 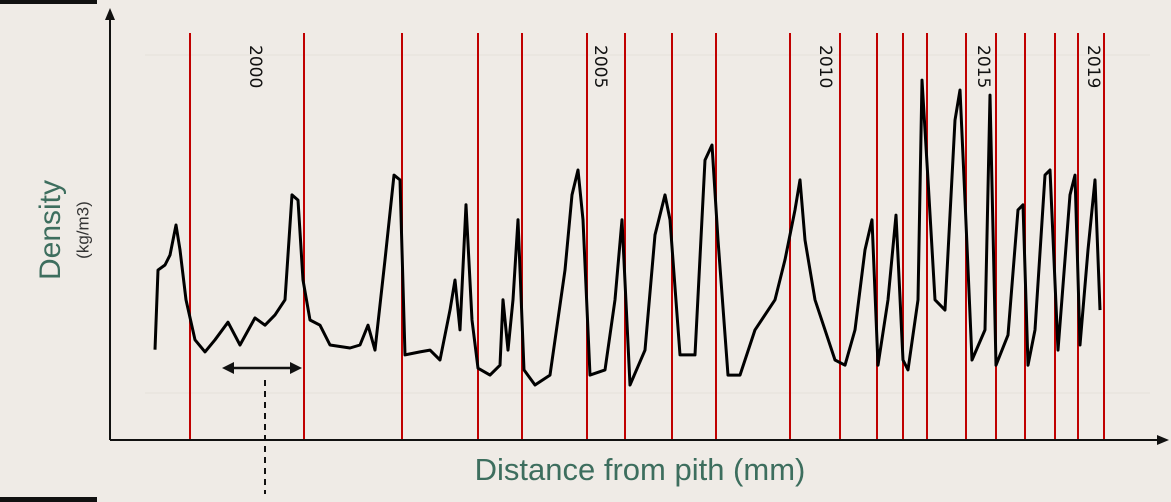 What do you see at coordinates (640, 469) in the screenshot?
I see `x-axis-label: Distance from pith (mm)` at bounding box center [640, 469].